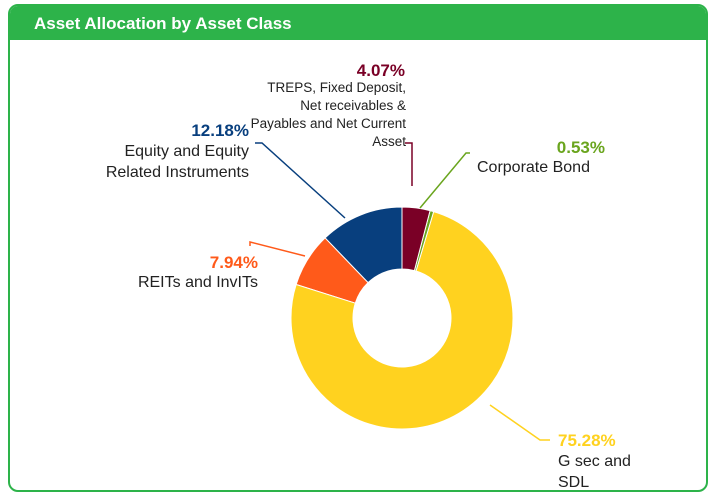 This screenshot has width=710, height=495. I want to click on value-label: 12.18%, so click(220, 130).